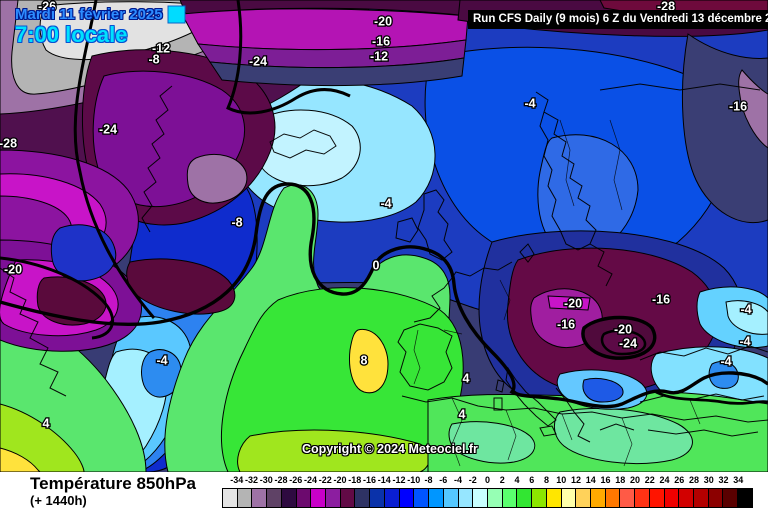  What do you see at coordinates (649, 480) in the screenshot?
I see `scale-tick-label: 22` at bounding box center [649, 480].